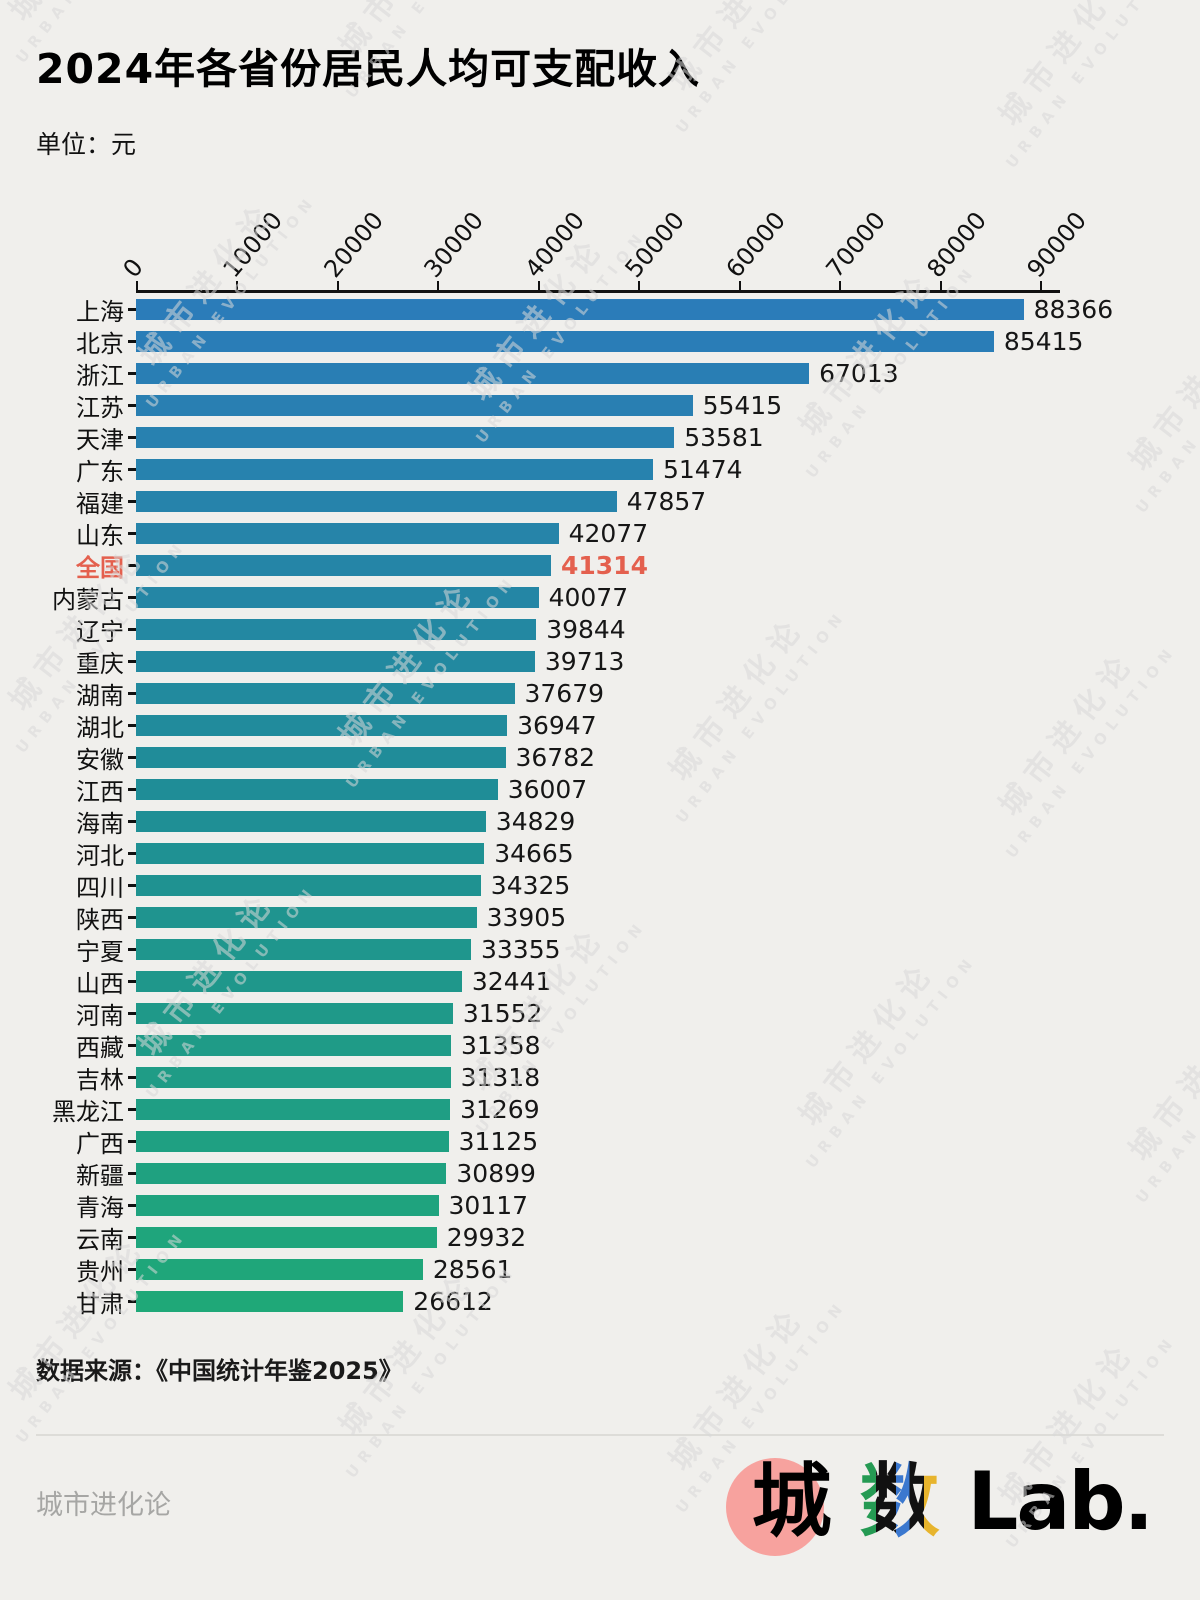 This screenshot has height=1600, width=1200. I want to click on bar-row: 广东 51474, so click(608, 469).